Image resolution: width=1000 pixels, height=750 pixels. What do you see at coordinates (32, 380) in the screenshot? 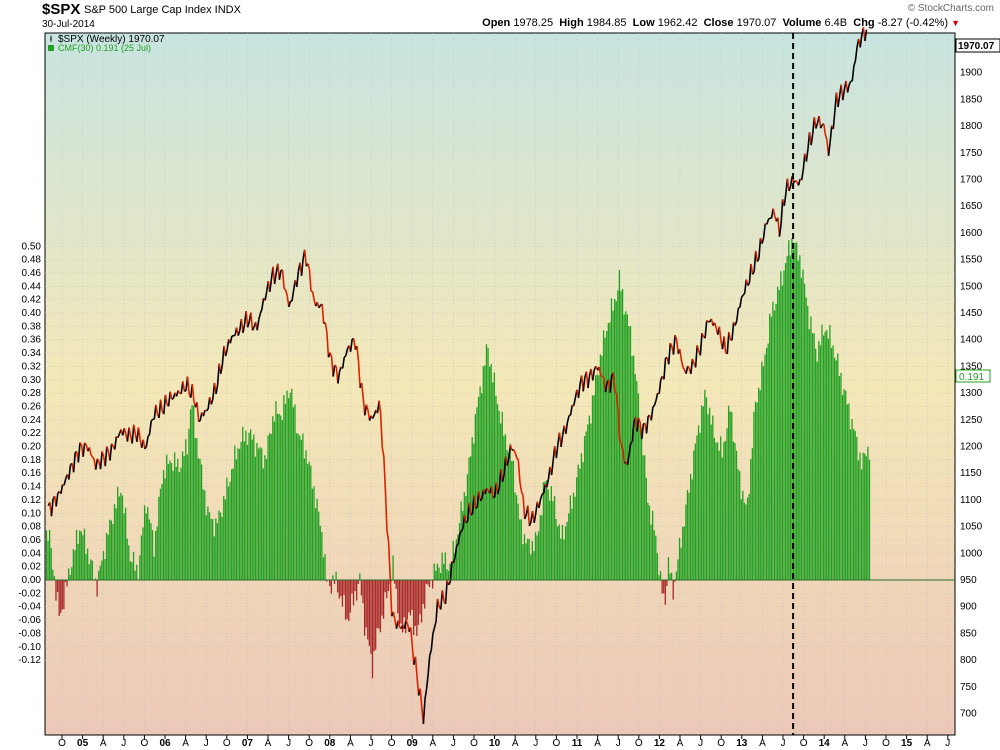
I see `left-tick-label: 0.30` at bounding box center [32, 380].